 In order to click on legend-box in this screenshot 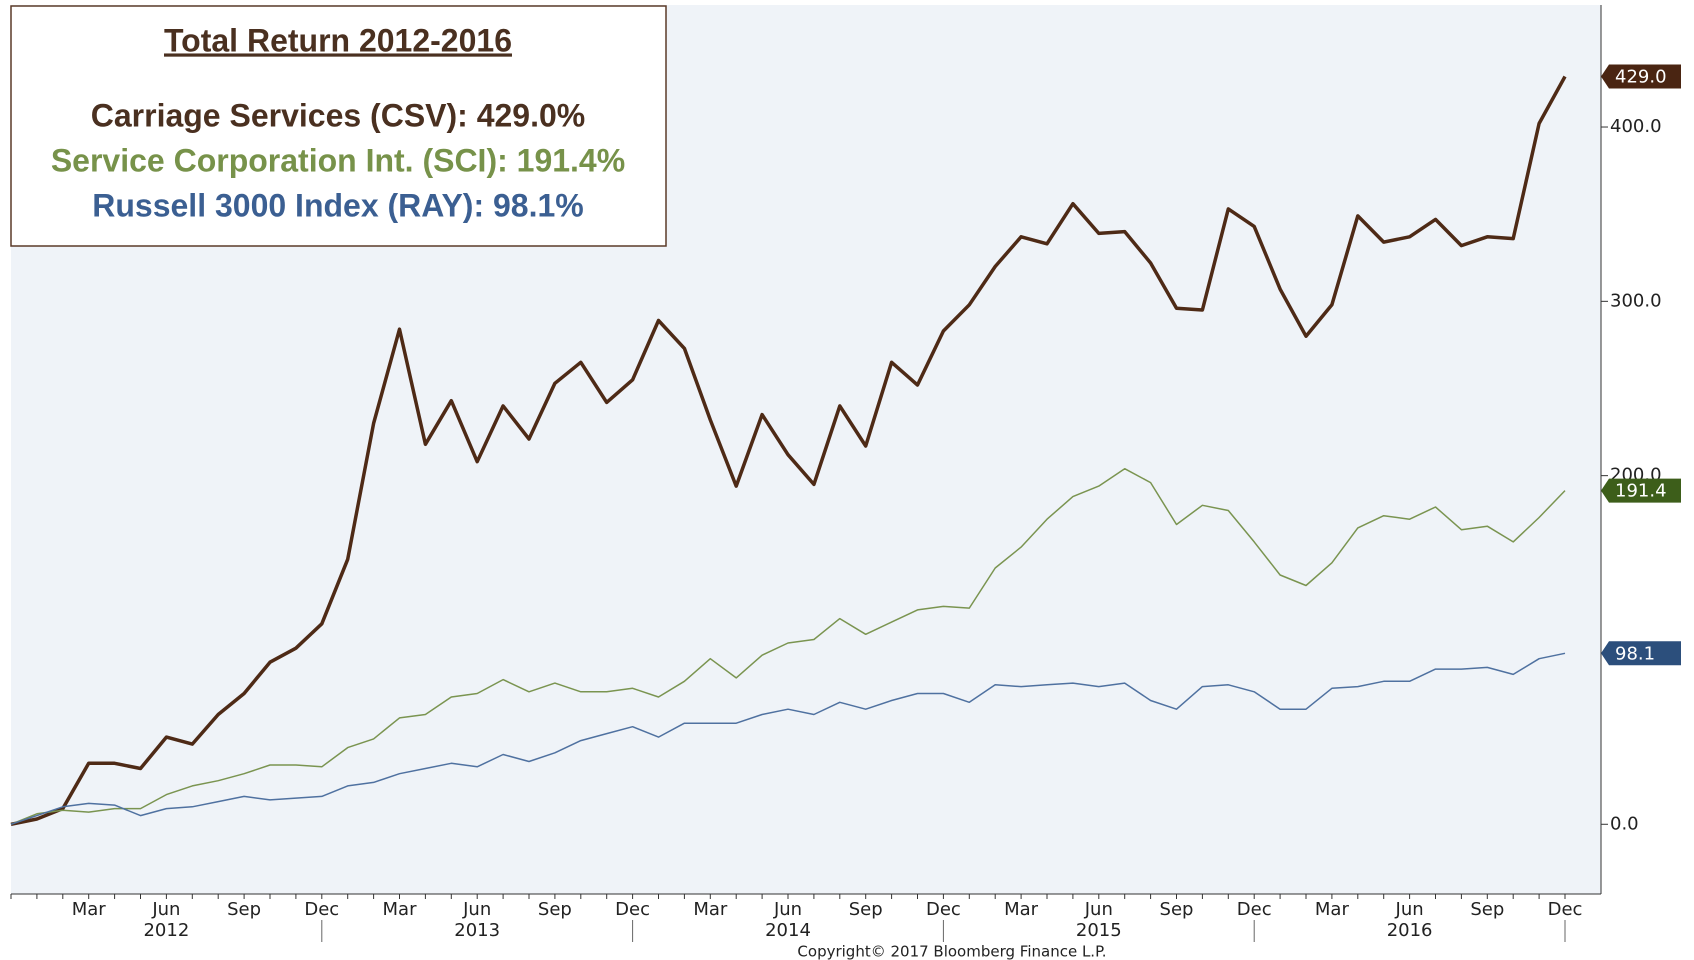, I will do `click(338, 126)`.